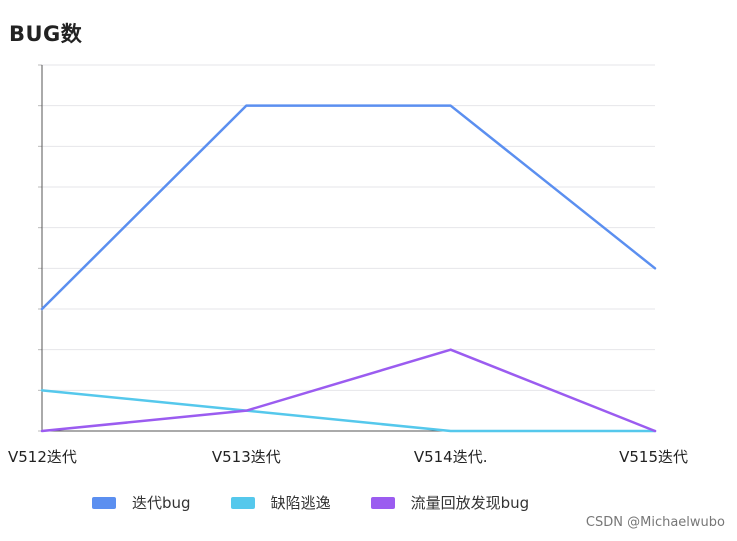 This screenshot has height=541, width=737. I want to click on legend-label-series-3: 流量回放发现bug, so click(470, 503).